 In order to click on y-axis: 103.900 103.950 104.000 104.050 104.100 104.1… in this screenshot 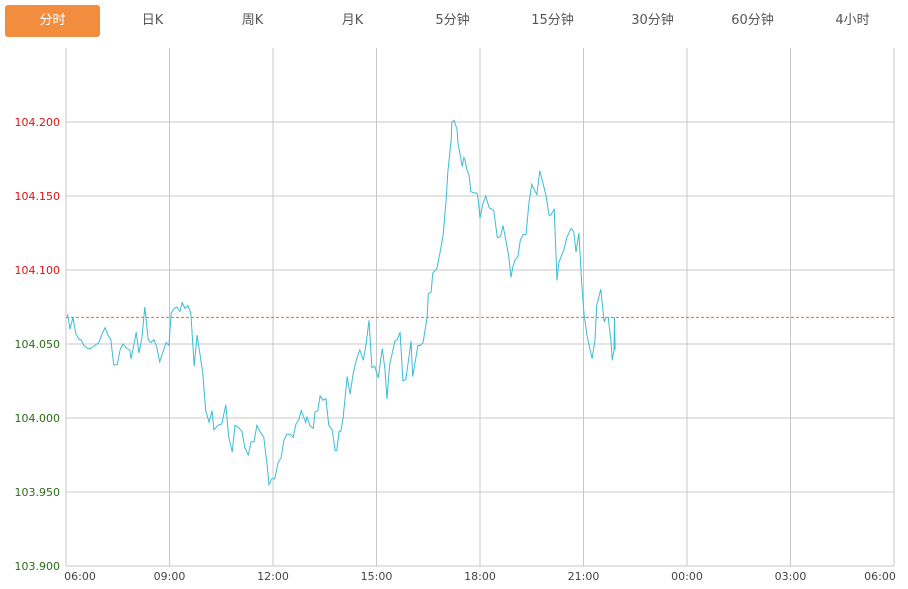, I will do `click(38, 344)`.